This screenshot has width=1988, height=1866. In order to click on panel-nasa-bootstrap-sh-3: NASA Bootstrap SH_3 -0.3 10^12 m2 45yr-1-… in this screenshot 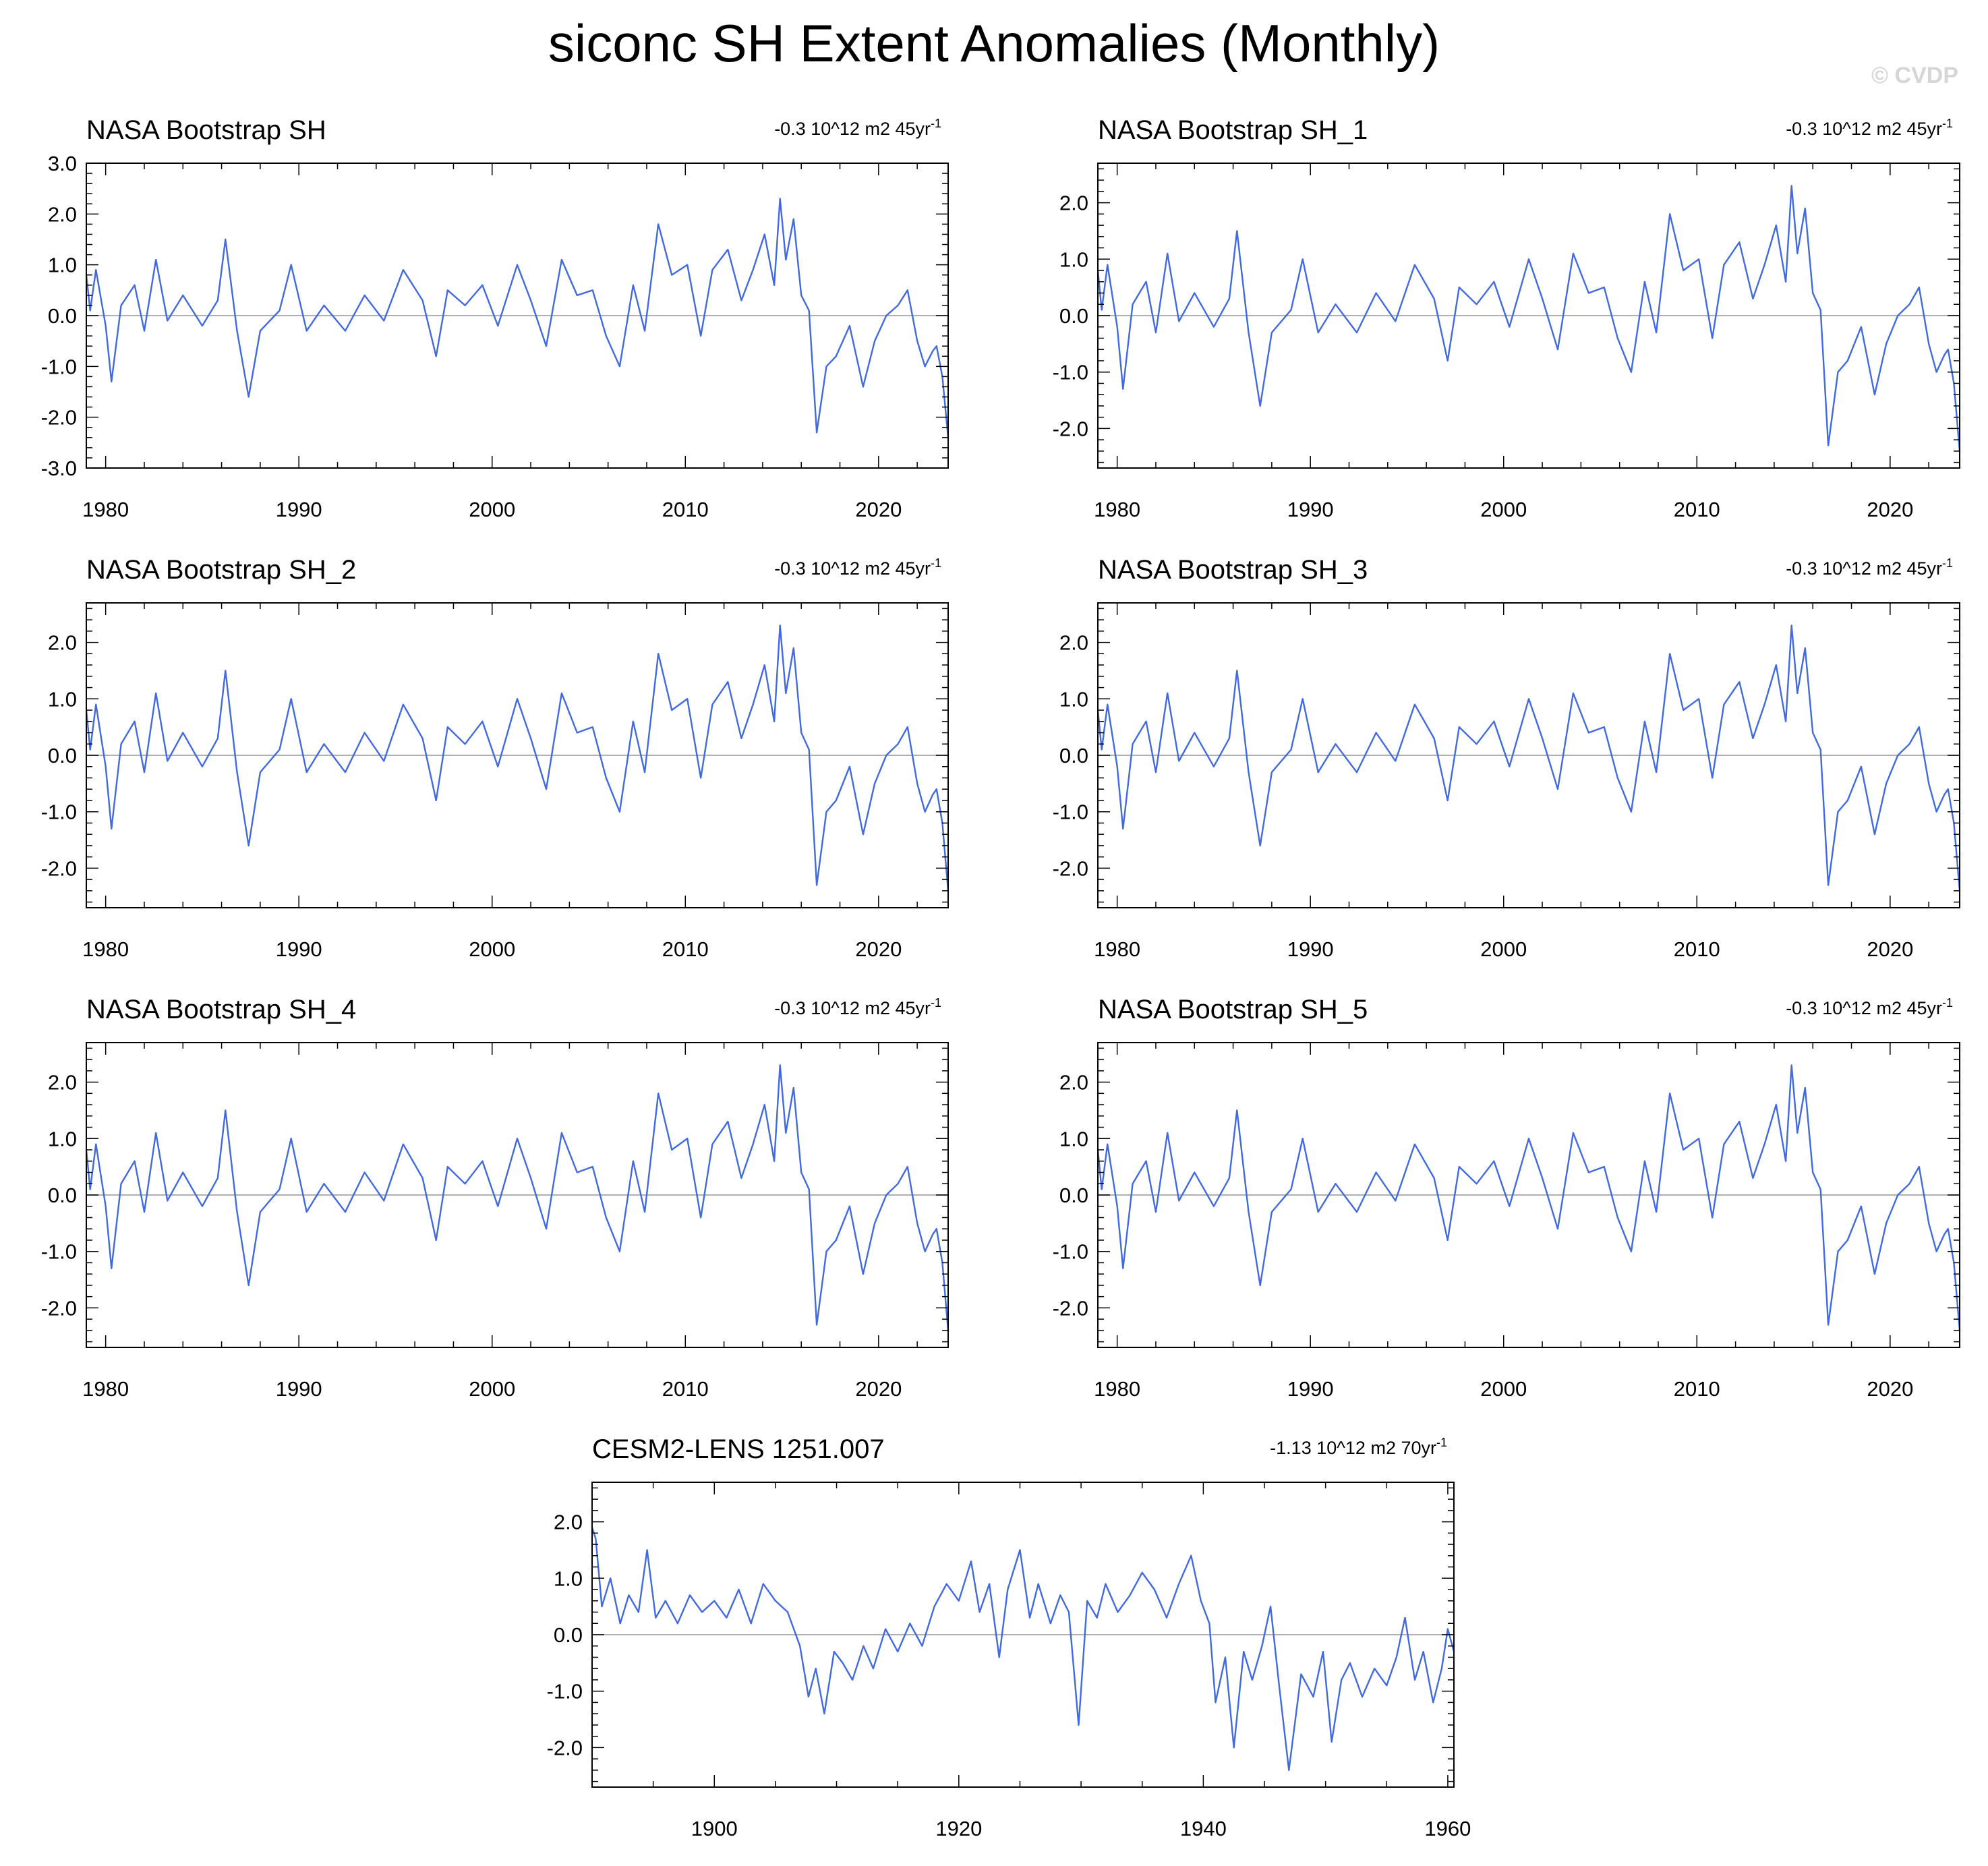, I will do `click(1507, 758)`.